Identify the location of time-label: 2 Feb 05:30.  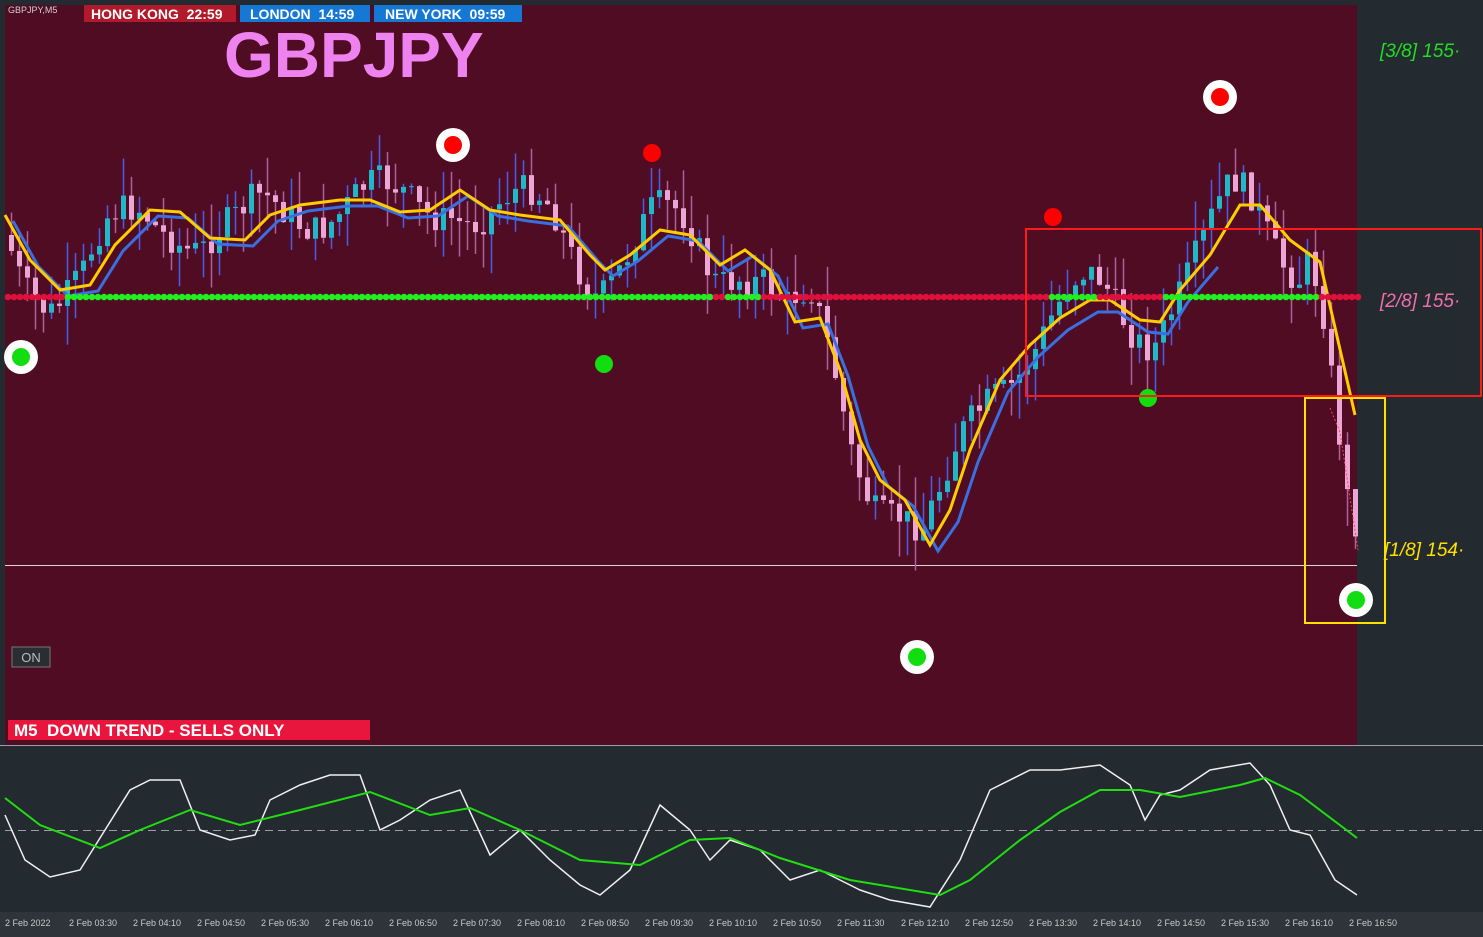
(285, 923).